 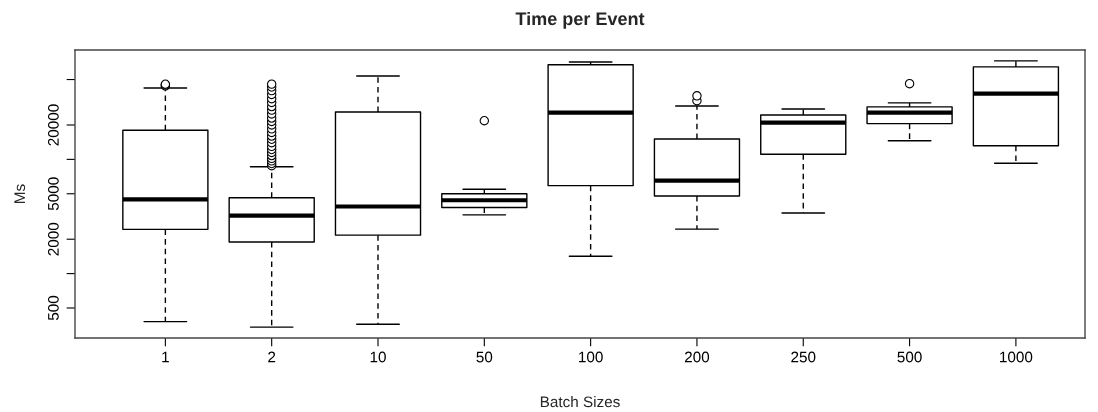 What do you see at coordinates (803, 357) in the screenshot?
I see `x-tick-label: 250` at bounding box center [803, 357].